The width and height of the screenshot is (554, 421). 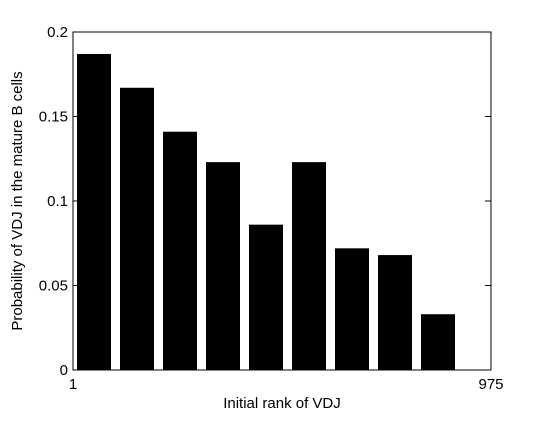 What do you see at coordinates (64, 370) in the screenshot?
I see `y-tick-label: 0` at bounding box center [64, 370].